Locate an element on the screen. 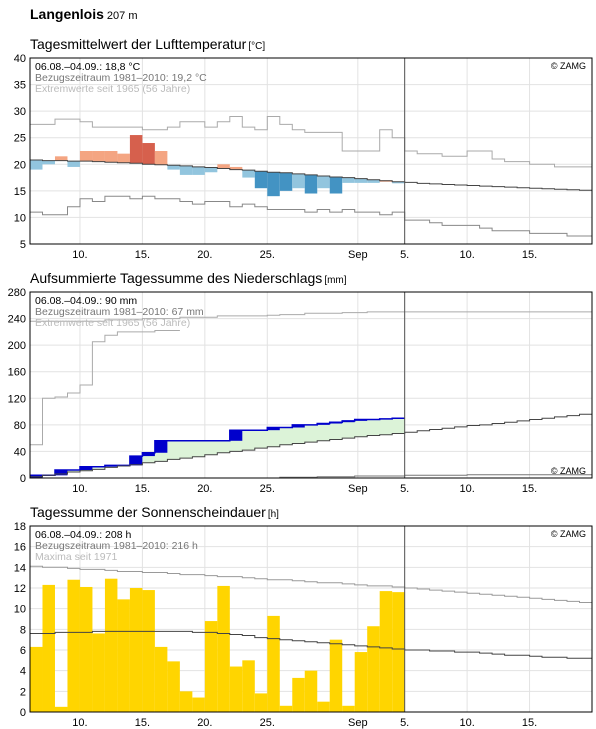 This screenshot has height=729, width=596. temp-x-tick-label: 15. is located at coordinates (529, 255).